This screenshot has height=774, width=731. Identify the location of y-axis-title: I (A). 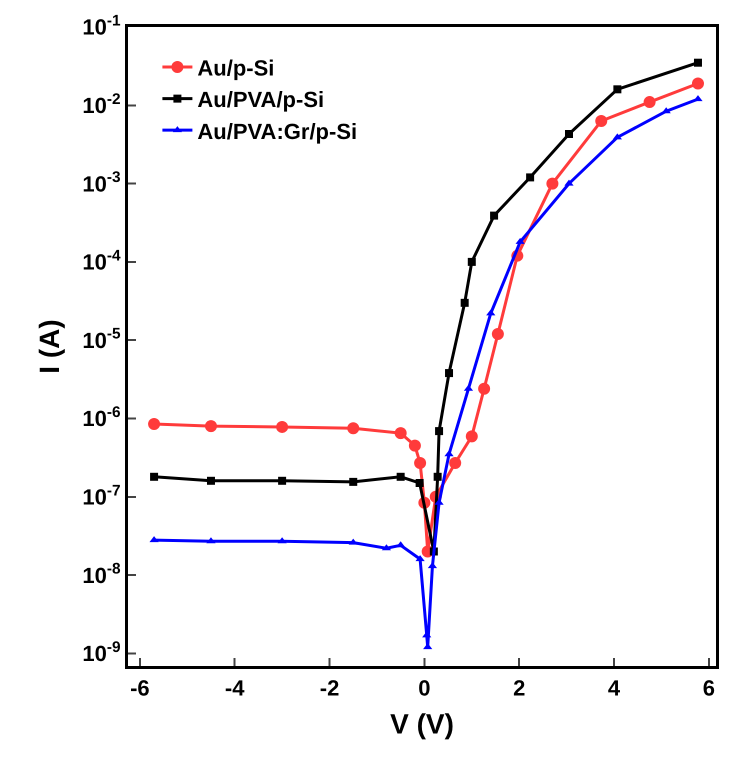
(50, 346).